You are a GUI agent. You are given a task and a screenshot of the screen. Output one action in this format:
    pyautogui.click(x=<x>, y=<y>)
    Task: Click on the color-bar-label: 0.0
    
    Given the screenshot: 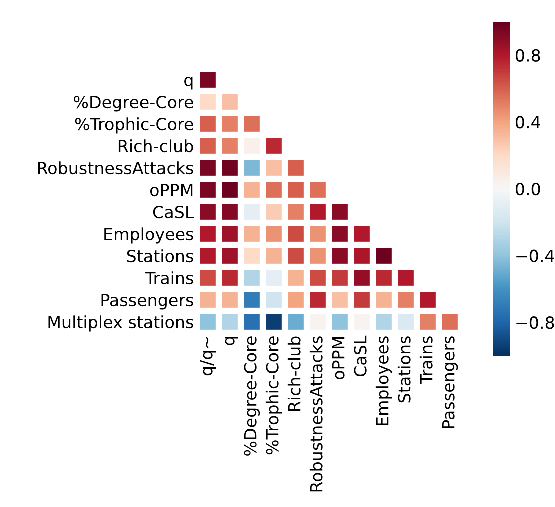 What is the action you would take?
    pyautogui.click(x=528, y=189)
    